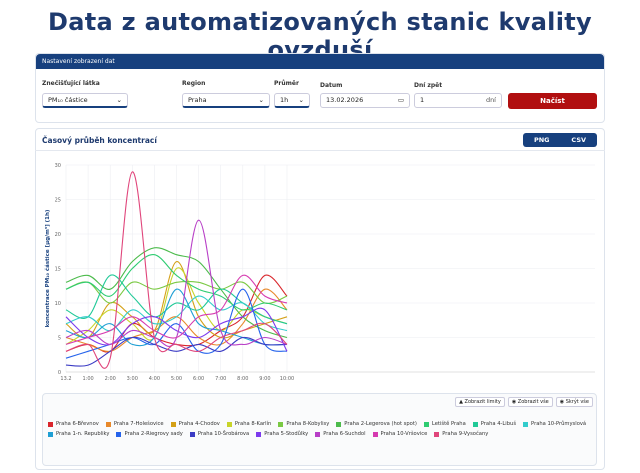 The width and height of the screenshot is (640, 473). Describe the element at coordinates (579, 140) in the screenshot. I see `csv-button: CSV` at that location.